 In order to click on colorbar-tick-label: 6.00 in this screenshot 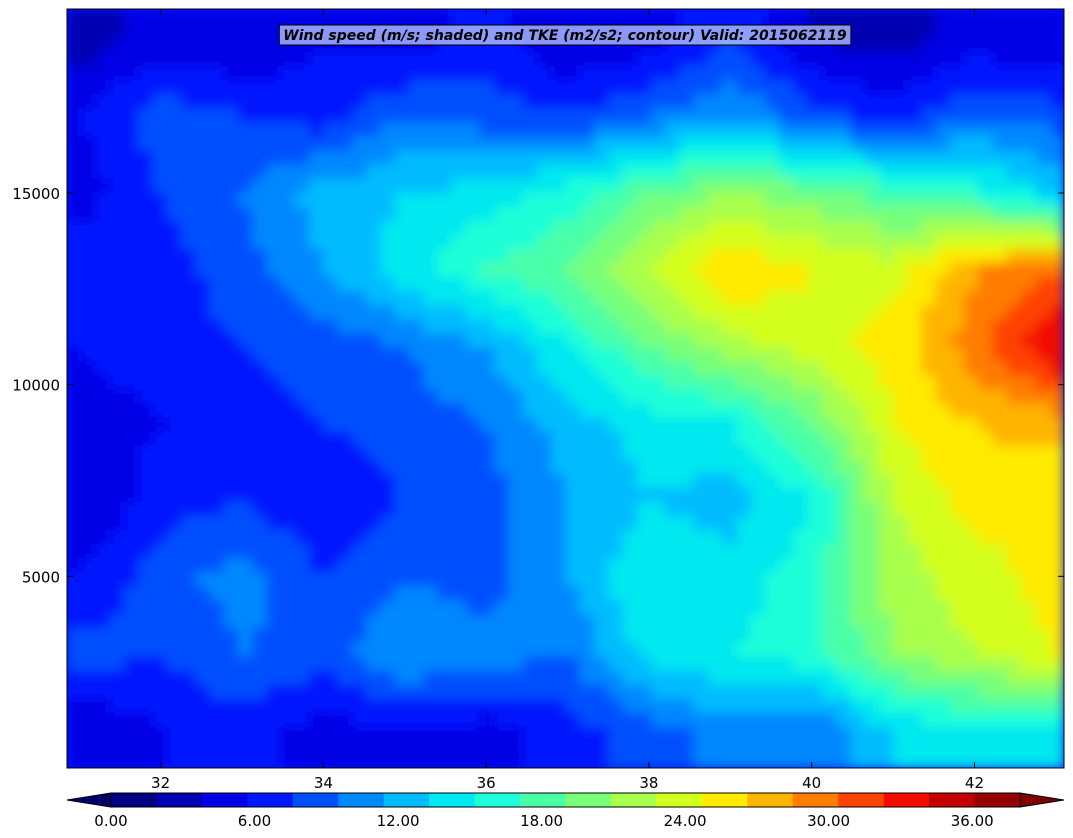, I will do `click(254, 821)`.